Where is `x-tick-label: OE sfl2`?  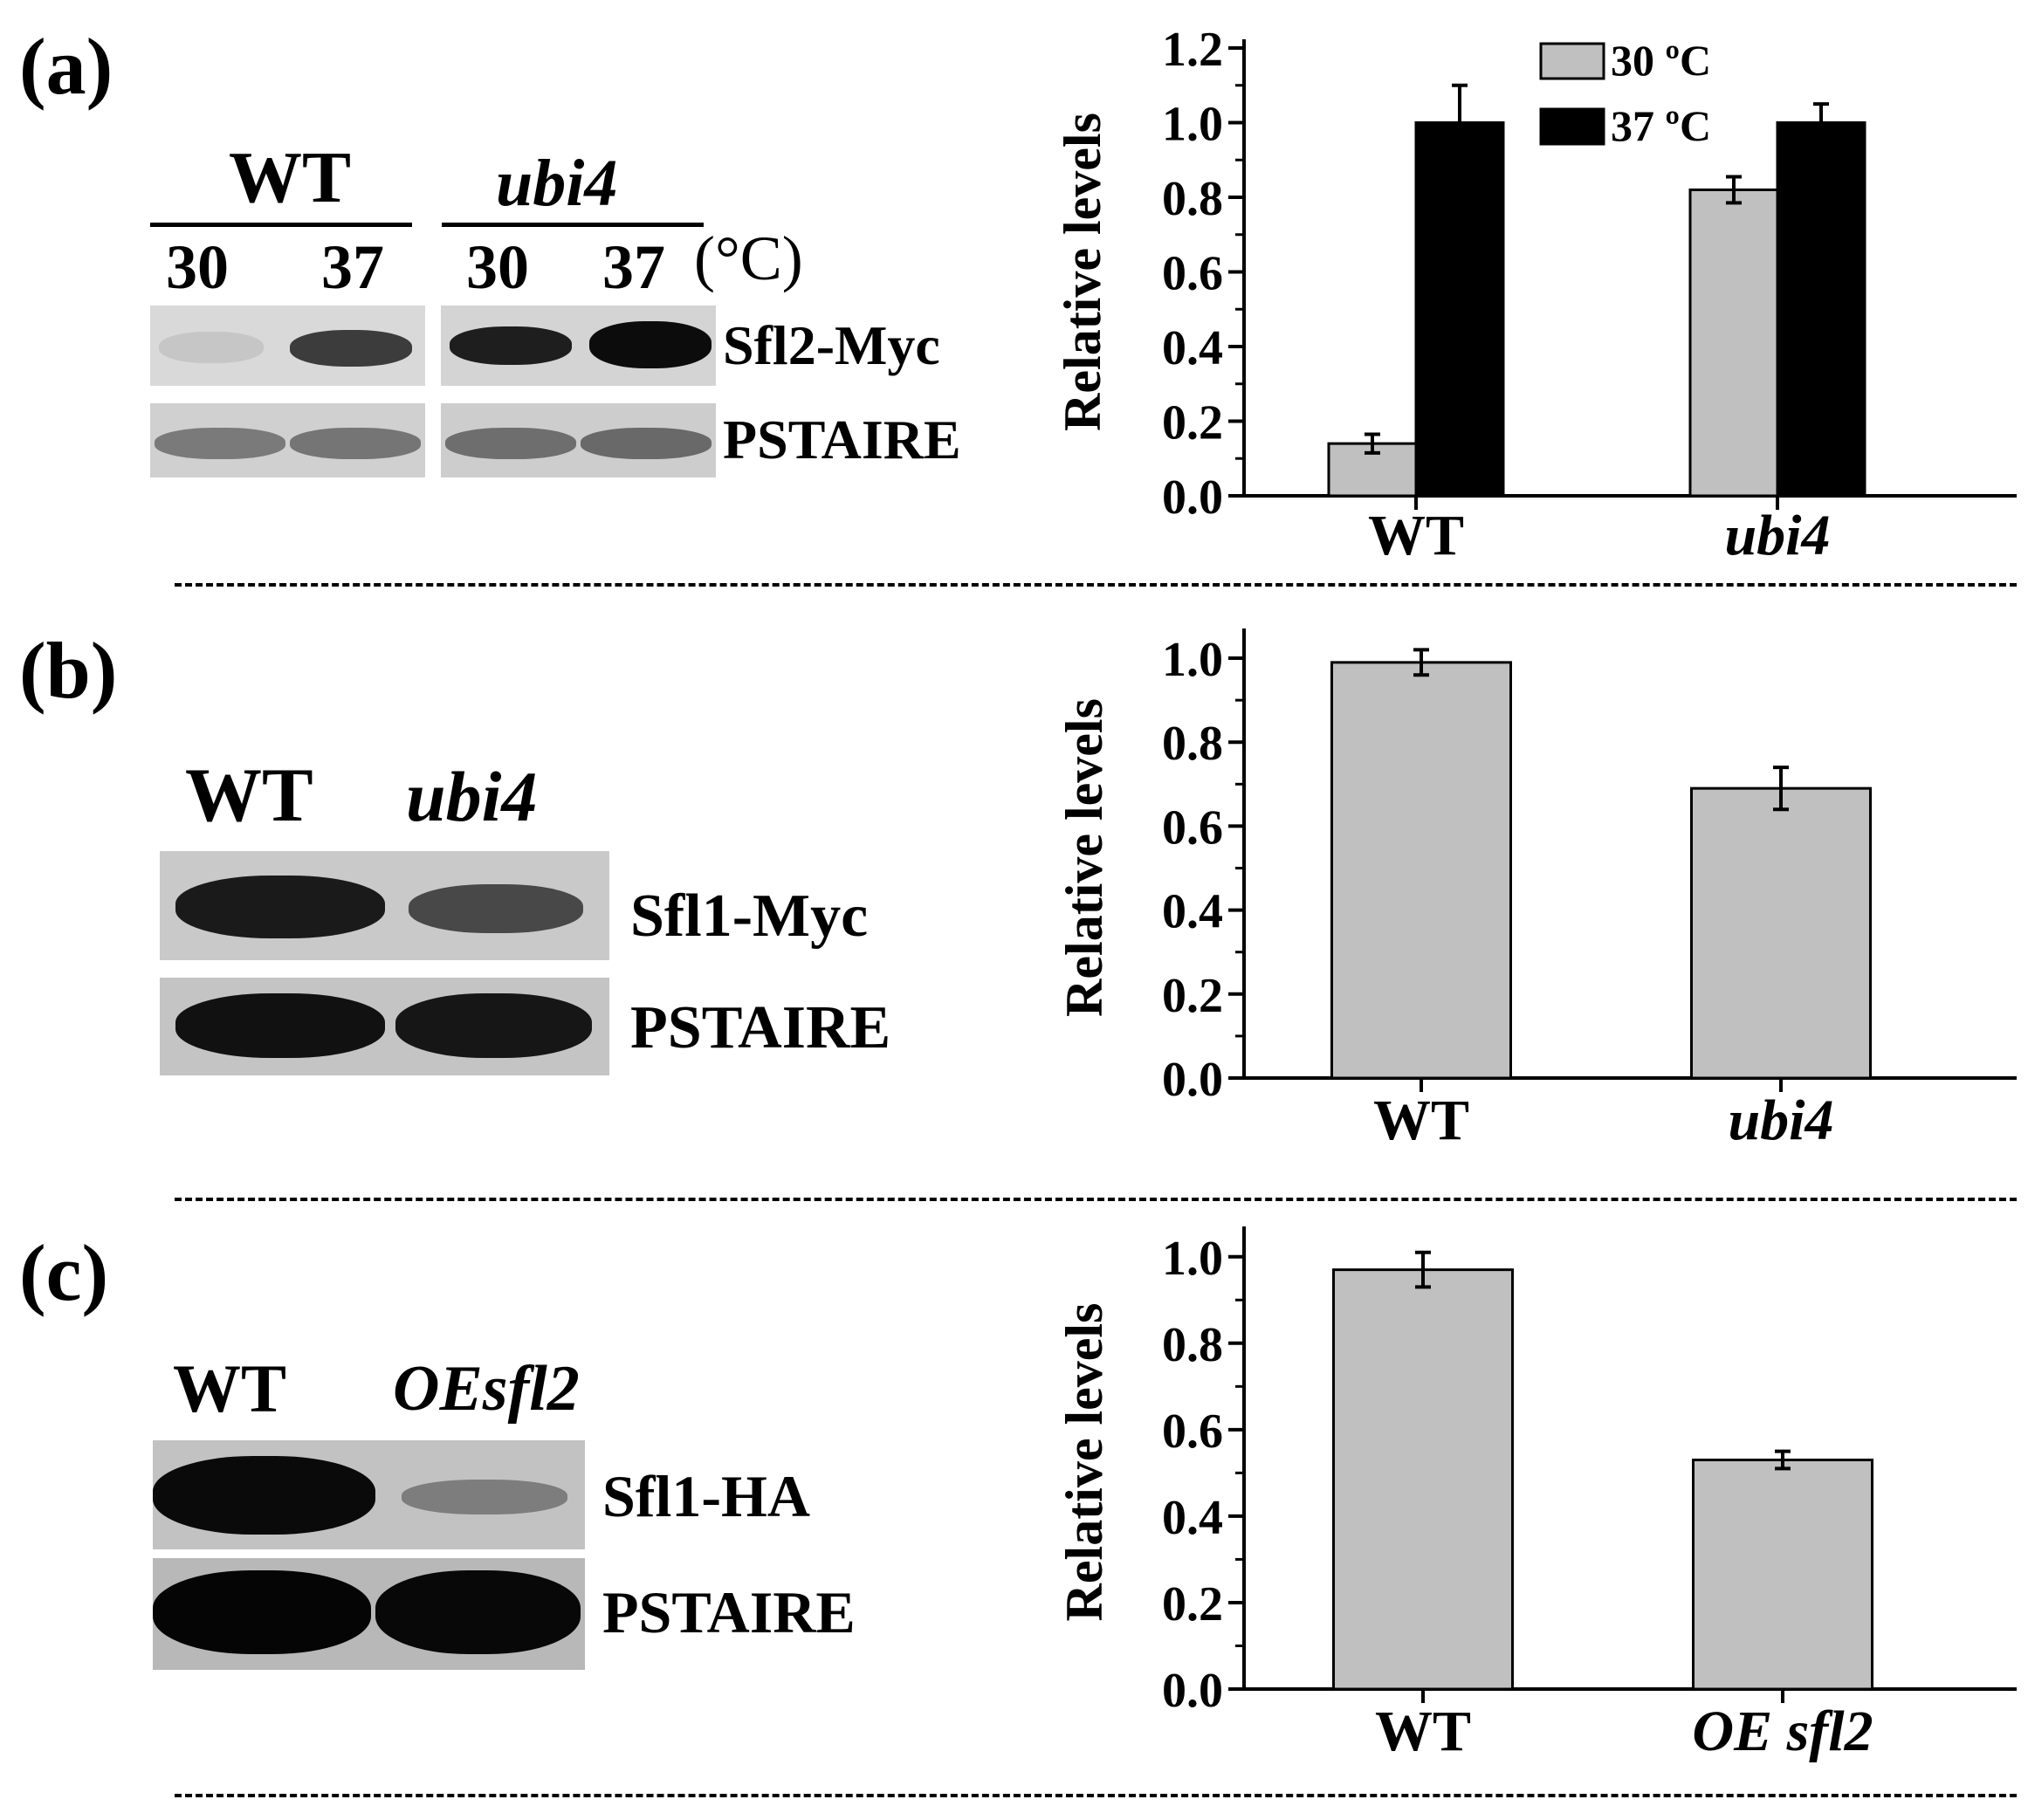
x-tick-label: OE sfl2 is located at coordinates (1782, 1731).